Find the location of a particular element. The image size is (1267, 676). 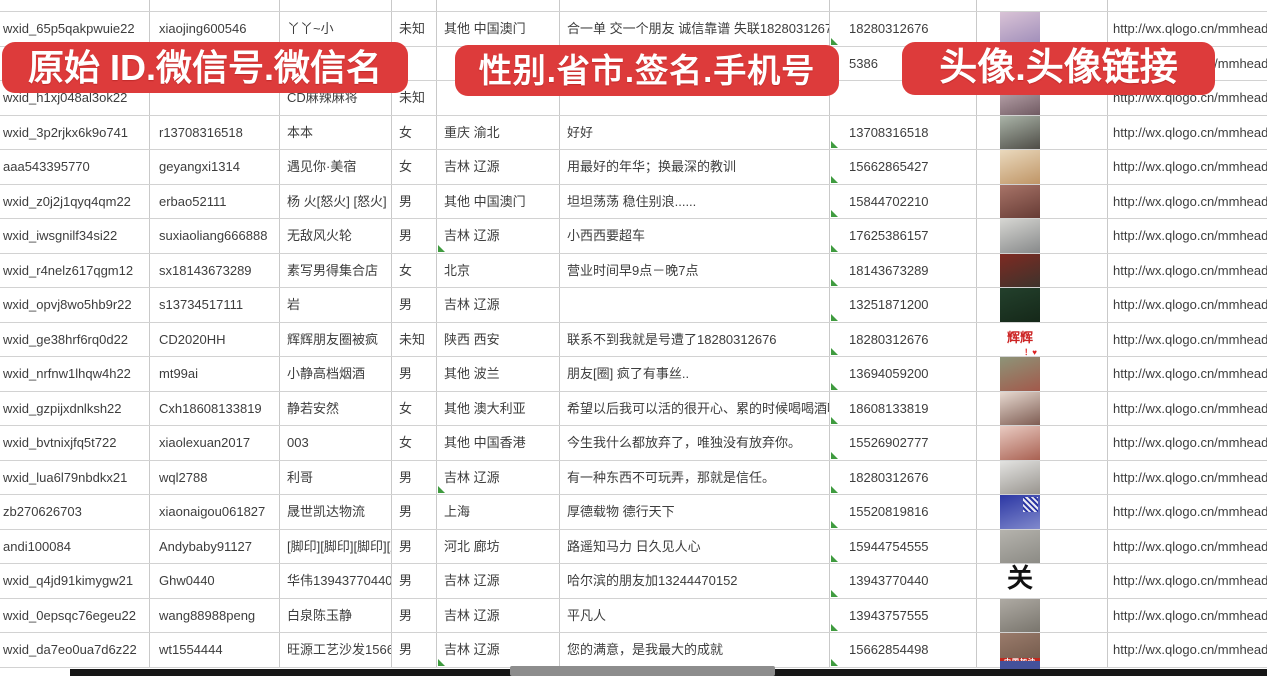

cell-region: 陕西 西安 is located at coordinates (498, 339).